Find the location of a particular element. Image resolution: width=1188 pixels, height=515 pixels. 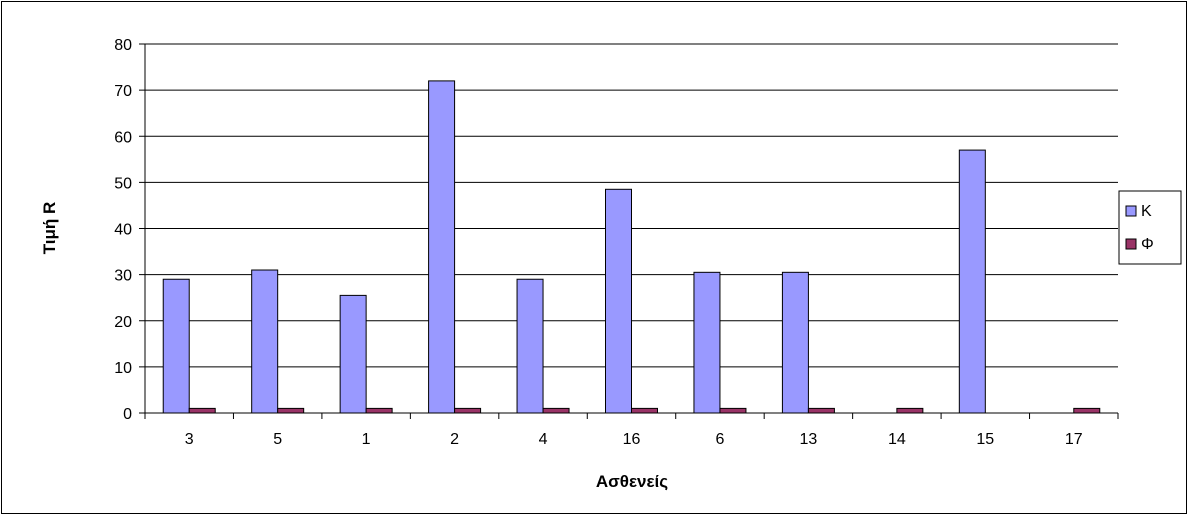

x-tick-label: 16 is located at coordinates (632, 439).